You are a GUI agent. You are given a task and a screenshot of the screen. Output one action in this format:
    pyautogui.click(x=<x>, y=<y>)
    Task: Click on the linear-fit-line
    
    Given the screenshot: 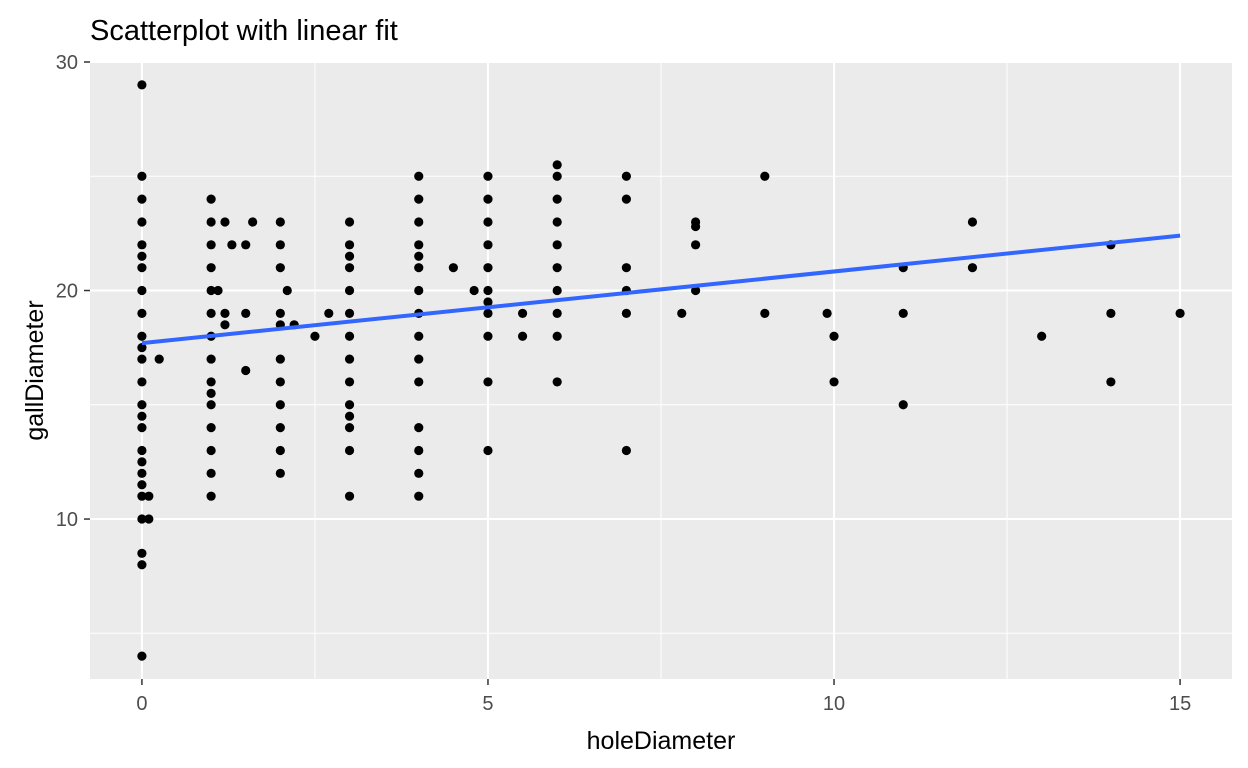 What is the action you would take?
    pyautogui.click(x=661, y=289)
    